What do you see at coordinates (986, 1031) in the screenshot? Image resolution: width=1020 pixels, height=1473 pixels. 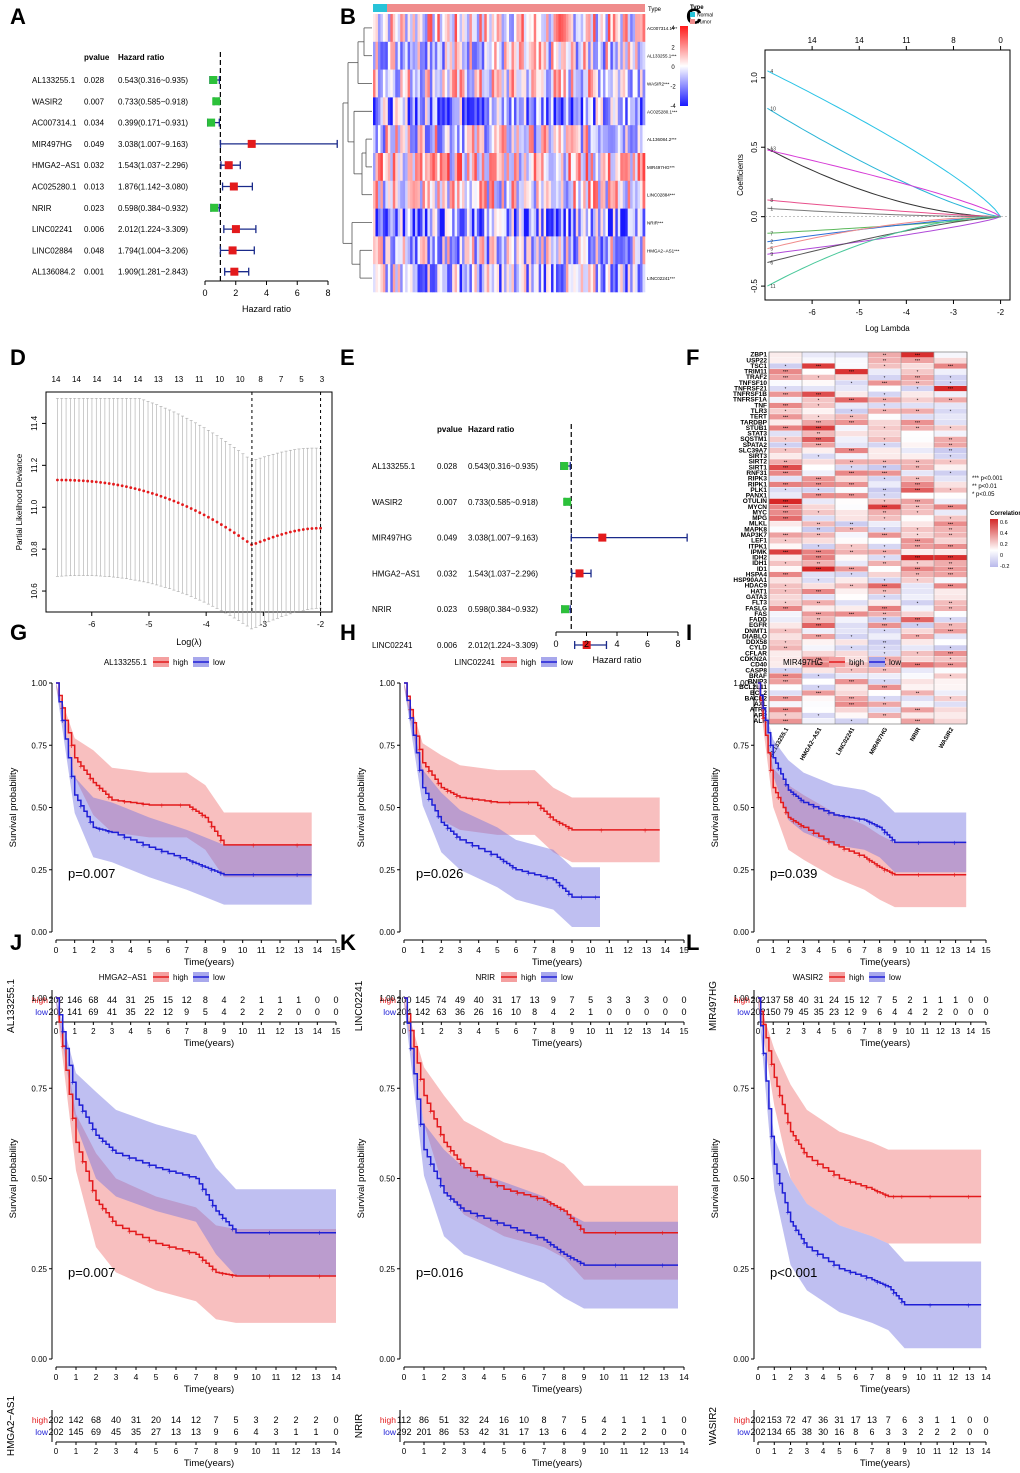 I see `risk-x-tick-label: 15` at bounding box center [986, 1031].